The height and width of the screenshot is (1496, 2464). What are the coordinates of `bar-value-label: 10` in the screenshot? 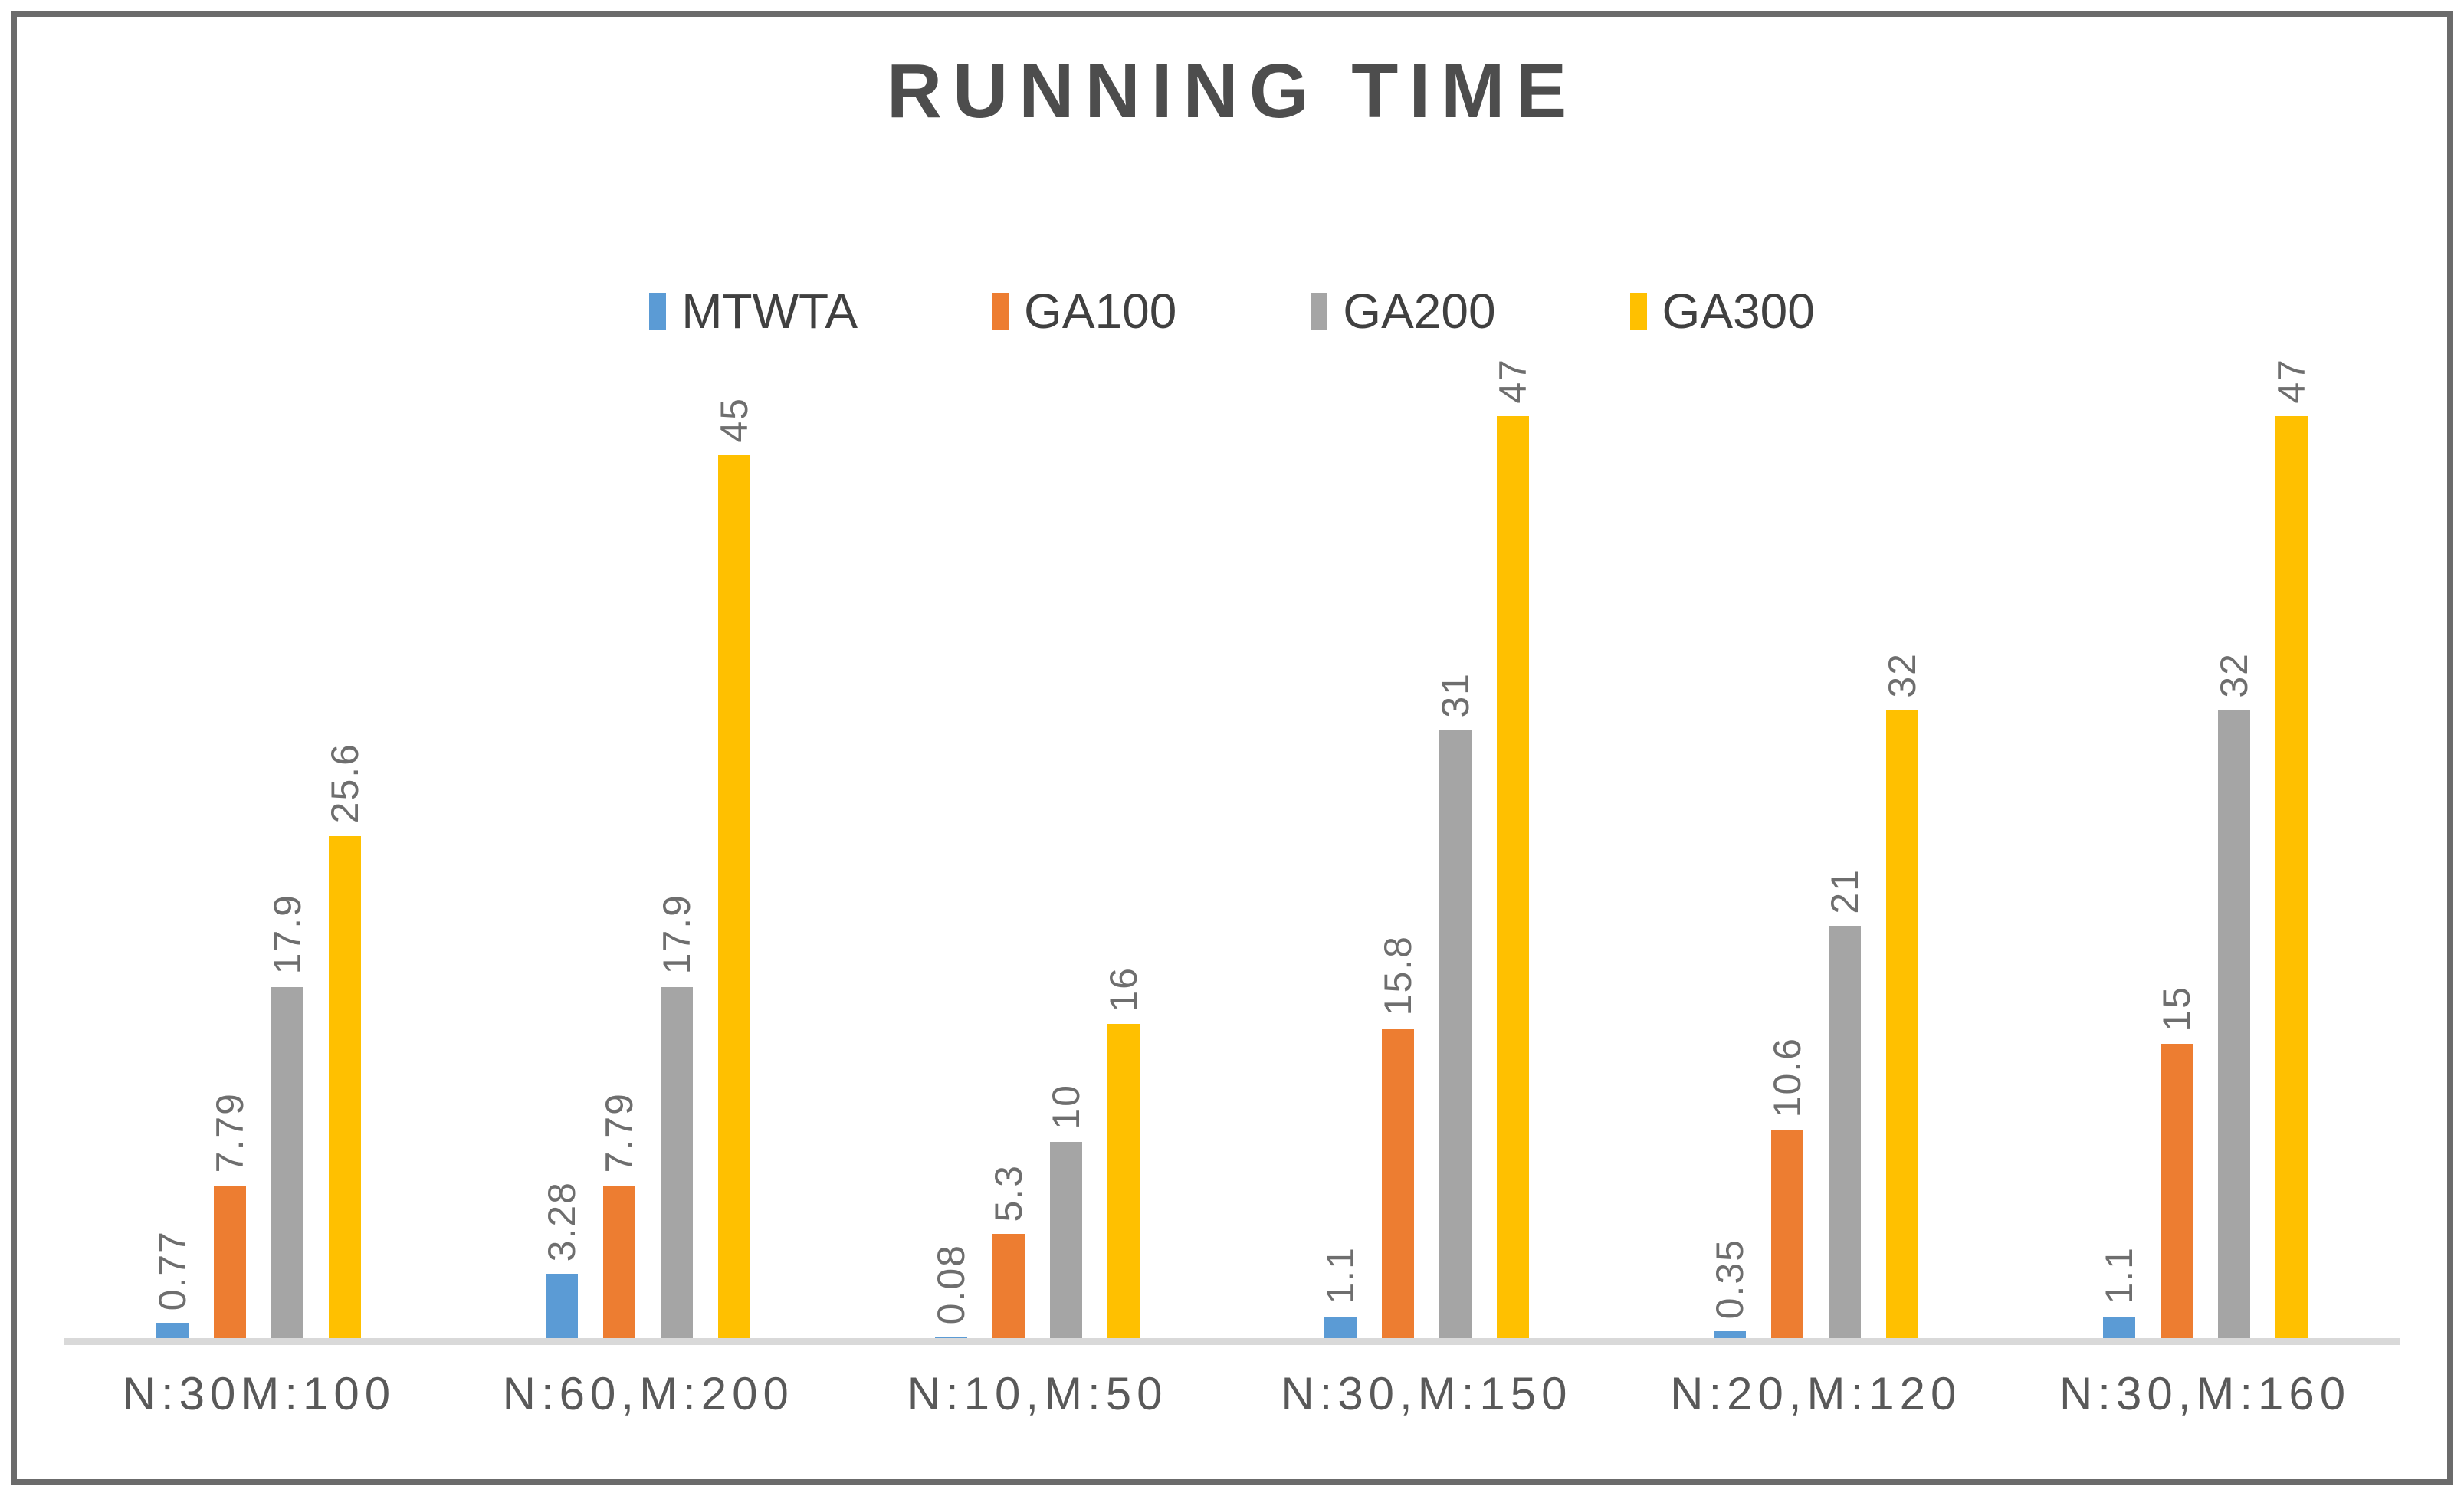 It's located at (1066, 1107).